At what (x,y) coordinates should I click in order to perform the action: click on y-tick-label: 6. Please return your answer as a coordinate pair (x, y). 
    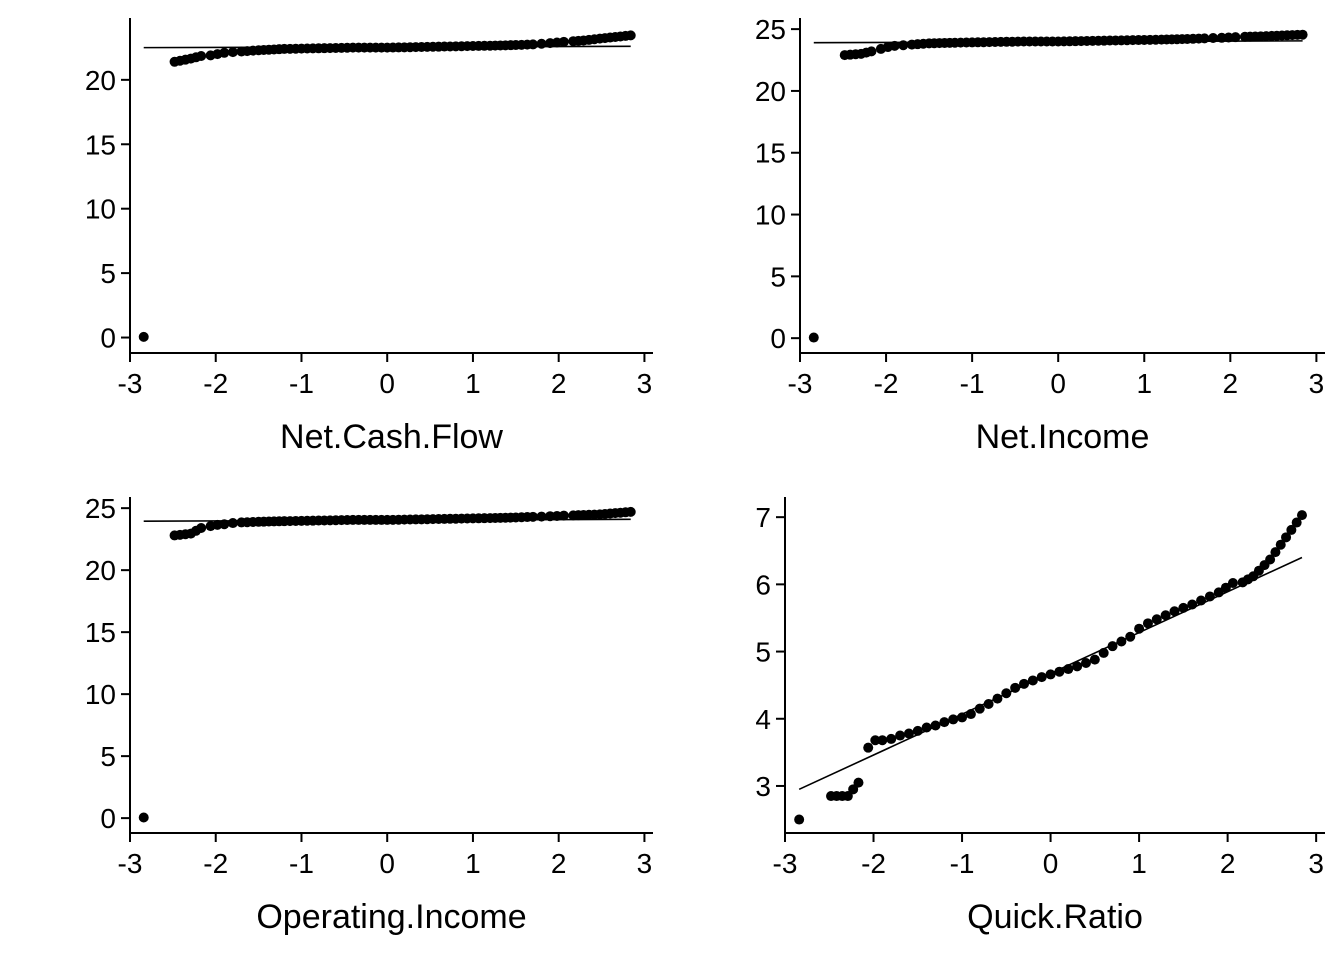
    Looking at the image, I should click on (763, 584).